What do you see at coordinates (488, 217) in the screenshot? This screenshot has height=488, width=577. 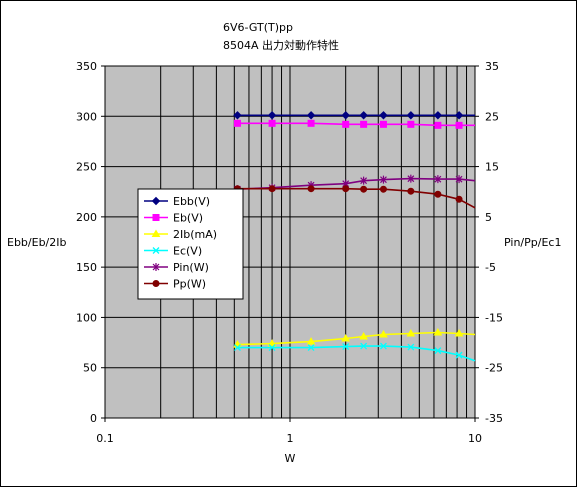 I see `y-tick-label-right: 5` at bounding box center [488, 217].